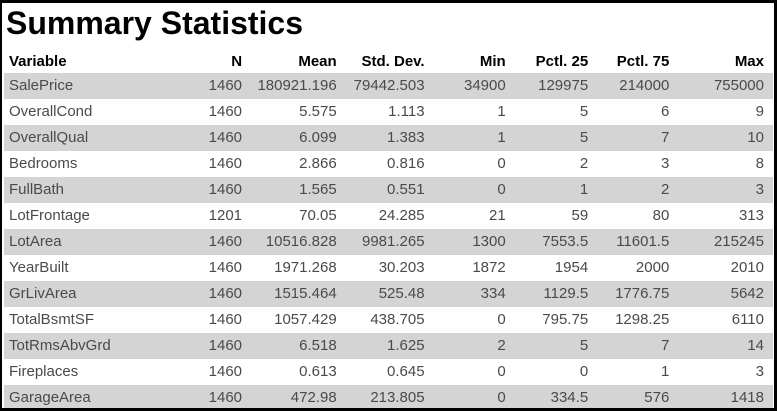  Describe the element at coordinates (661, 215) in the screenshot. I see `value-cell: 80` at that location.